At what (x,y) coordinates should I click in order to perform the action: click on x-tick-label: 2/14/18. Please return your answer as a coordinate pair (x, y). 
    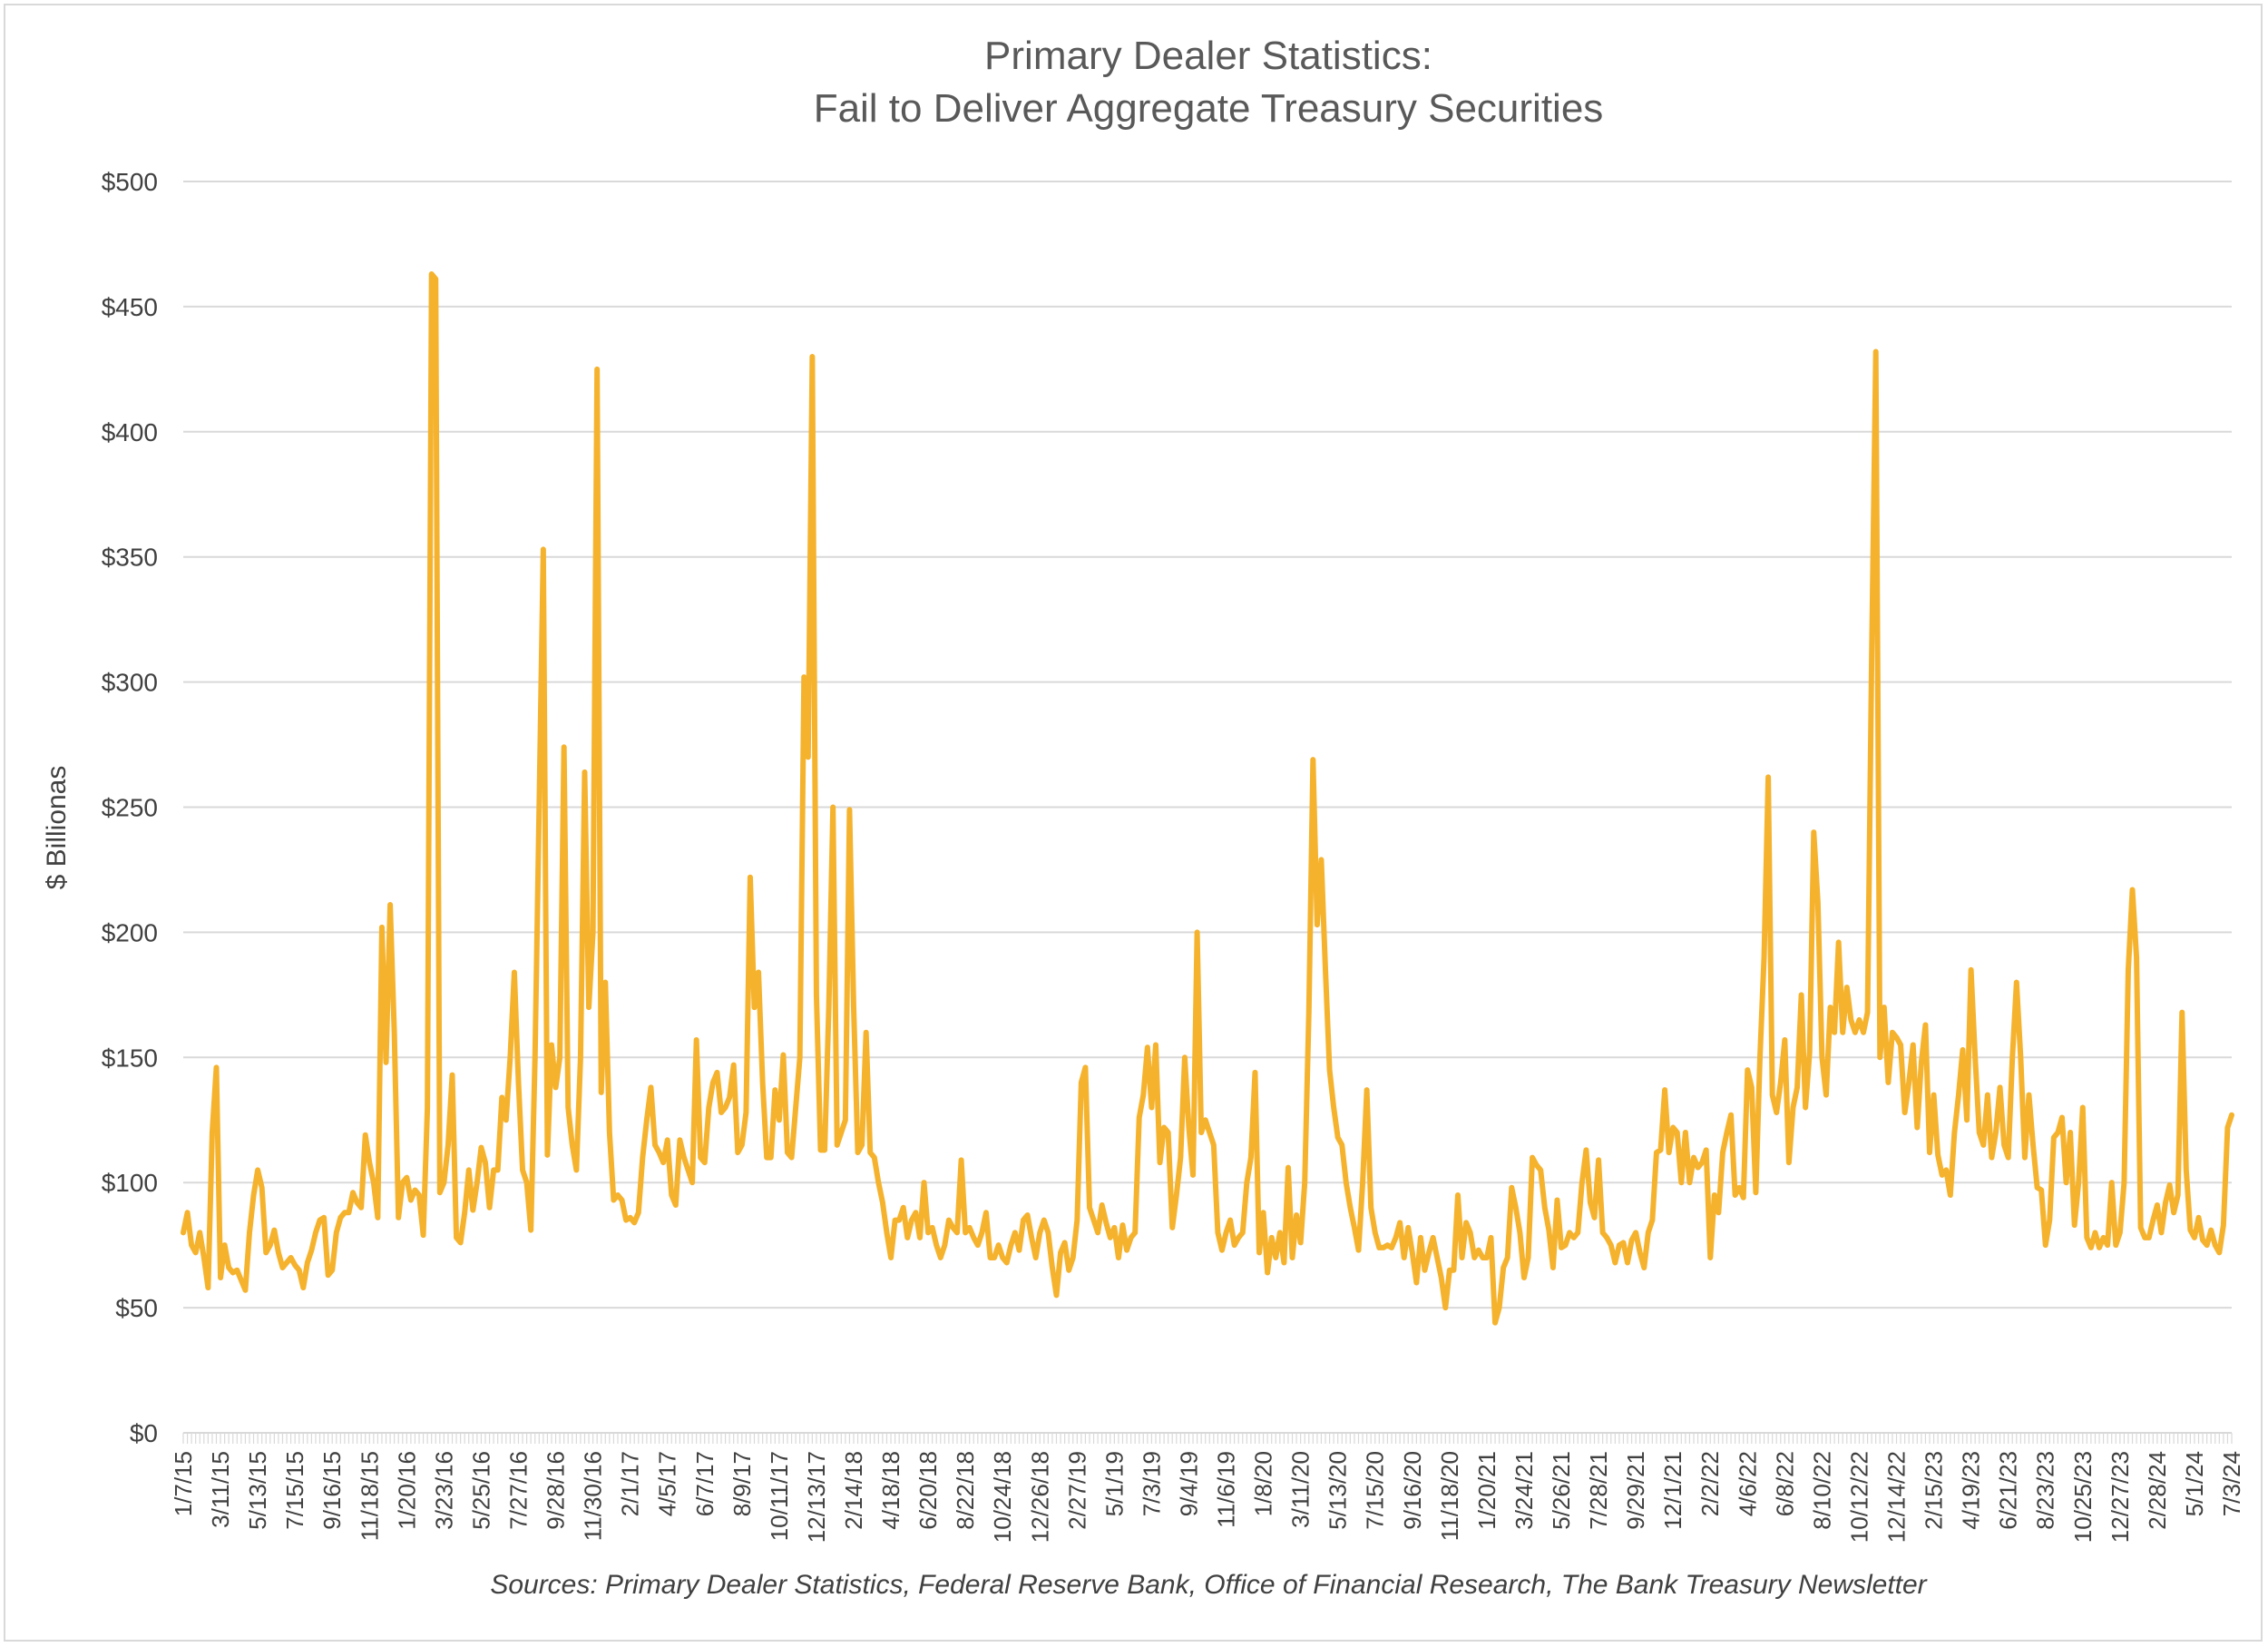
    Looking at the image, I should click on (854, 1490).